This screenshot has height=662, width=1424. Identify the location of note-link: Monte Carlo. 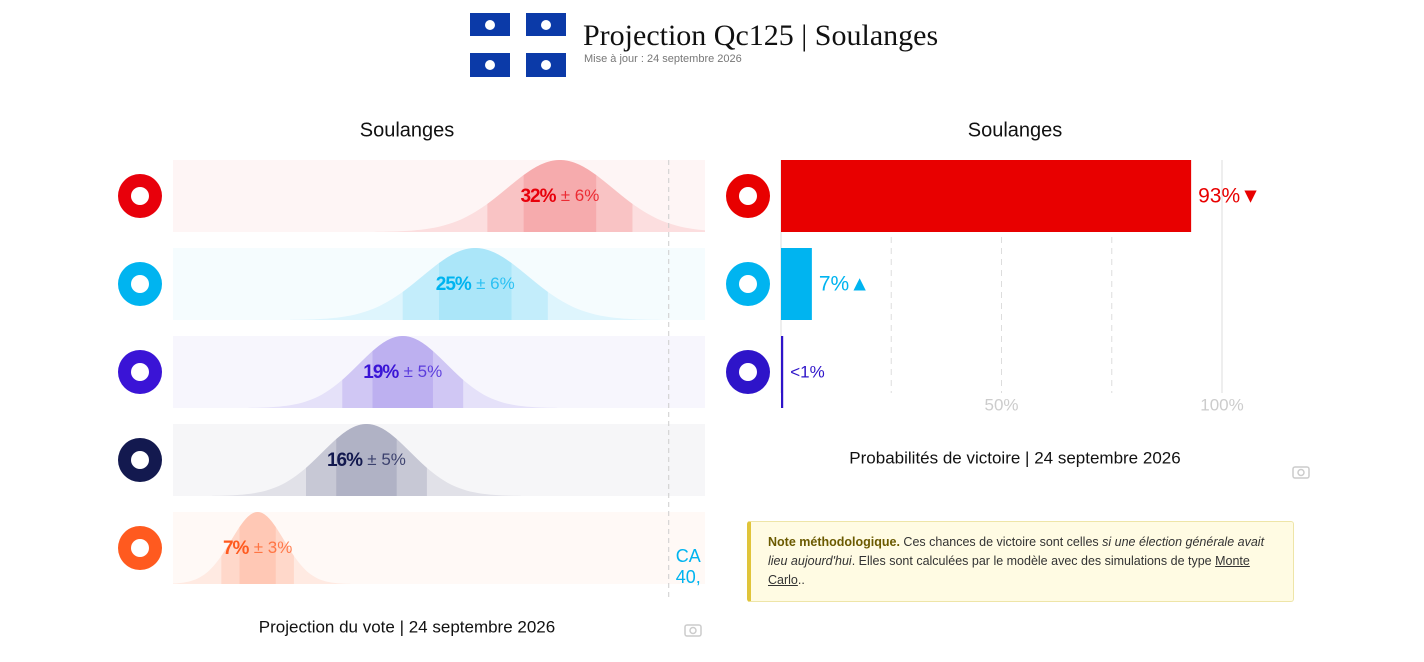
(1009, 570).